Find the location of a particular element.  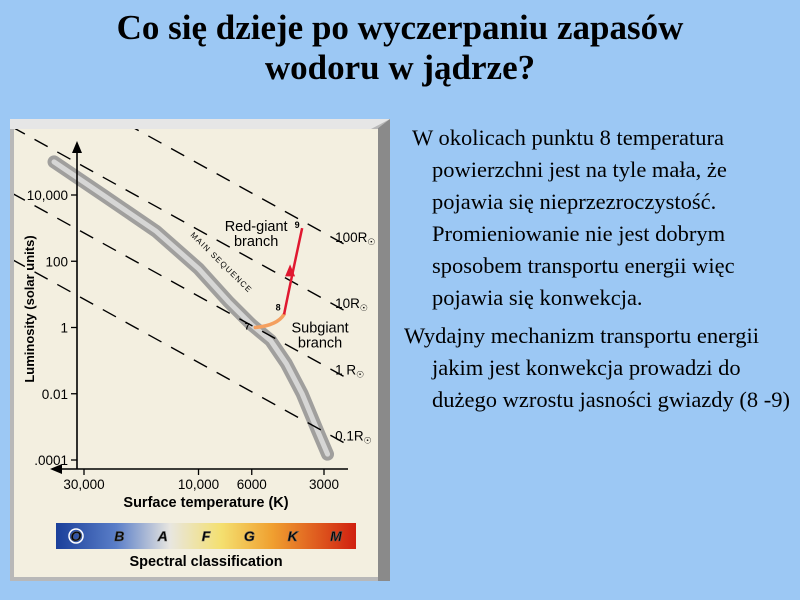

annotation-2: Subgiant is located at coordinates (319, 328).